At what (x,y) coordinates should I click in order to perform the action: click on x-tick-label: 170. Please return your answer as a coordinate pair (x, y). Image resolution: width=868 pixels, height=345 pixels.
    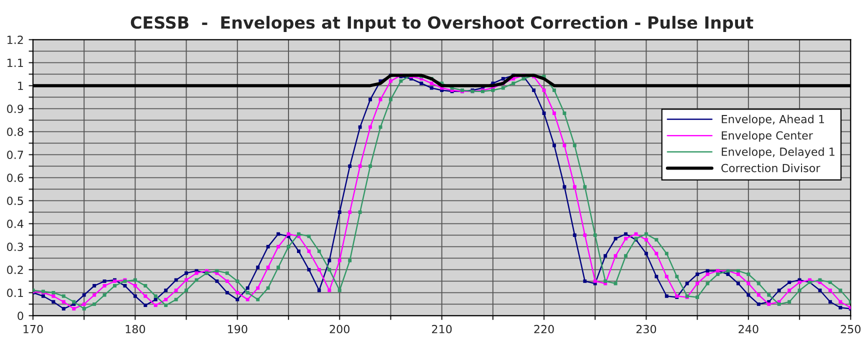
    Looking at the image, I should click on (33, 329).